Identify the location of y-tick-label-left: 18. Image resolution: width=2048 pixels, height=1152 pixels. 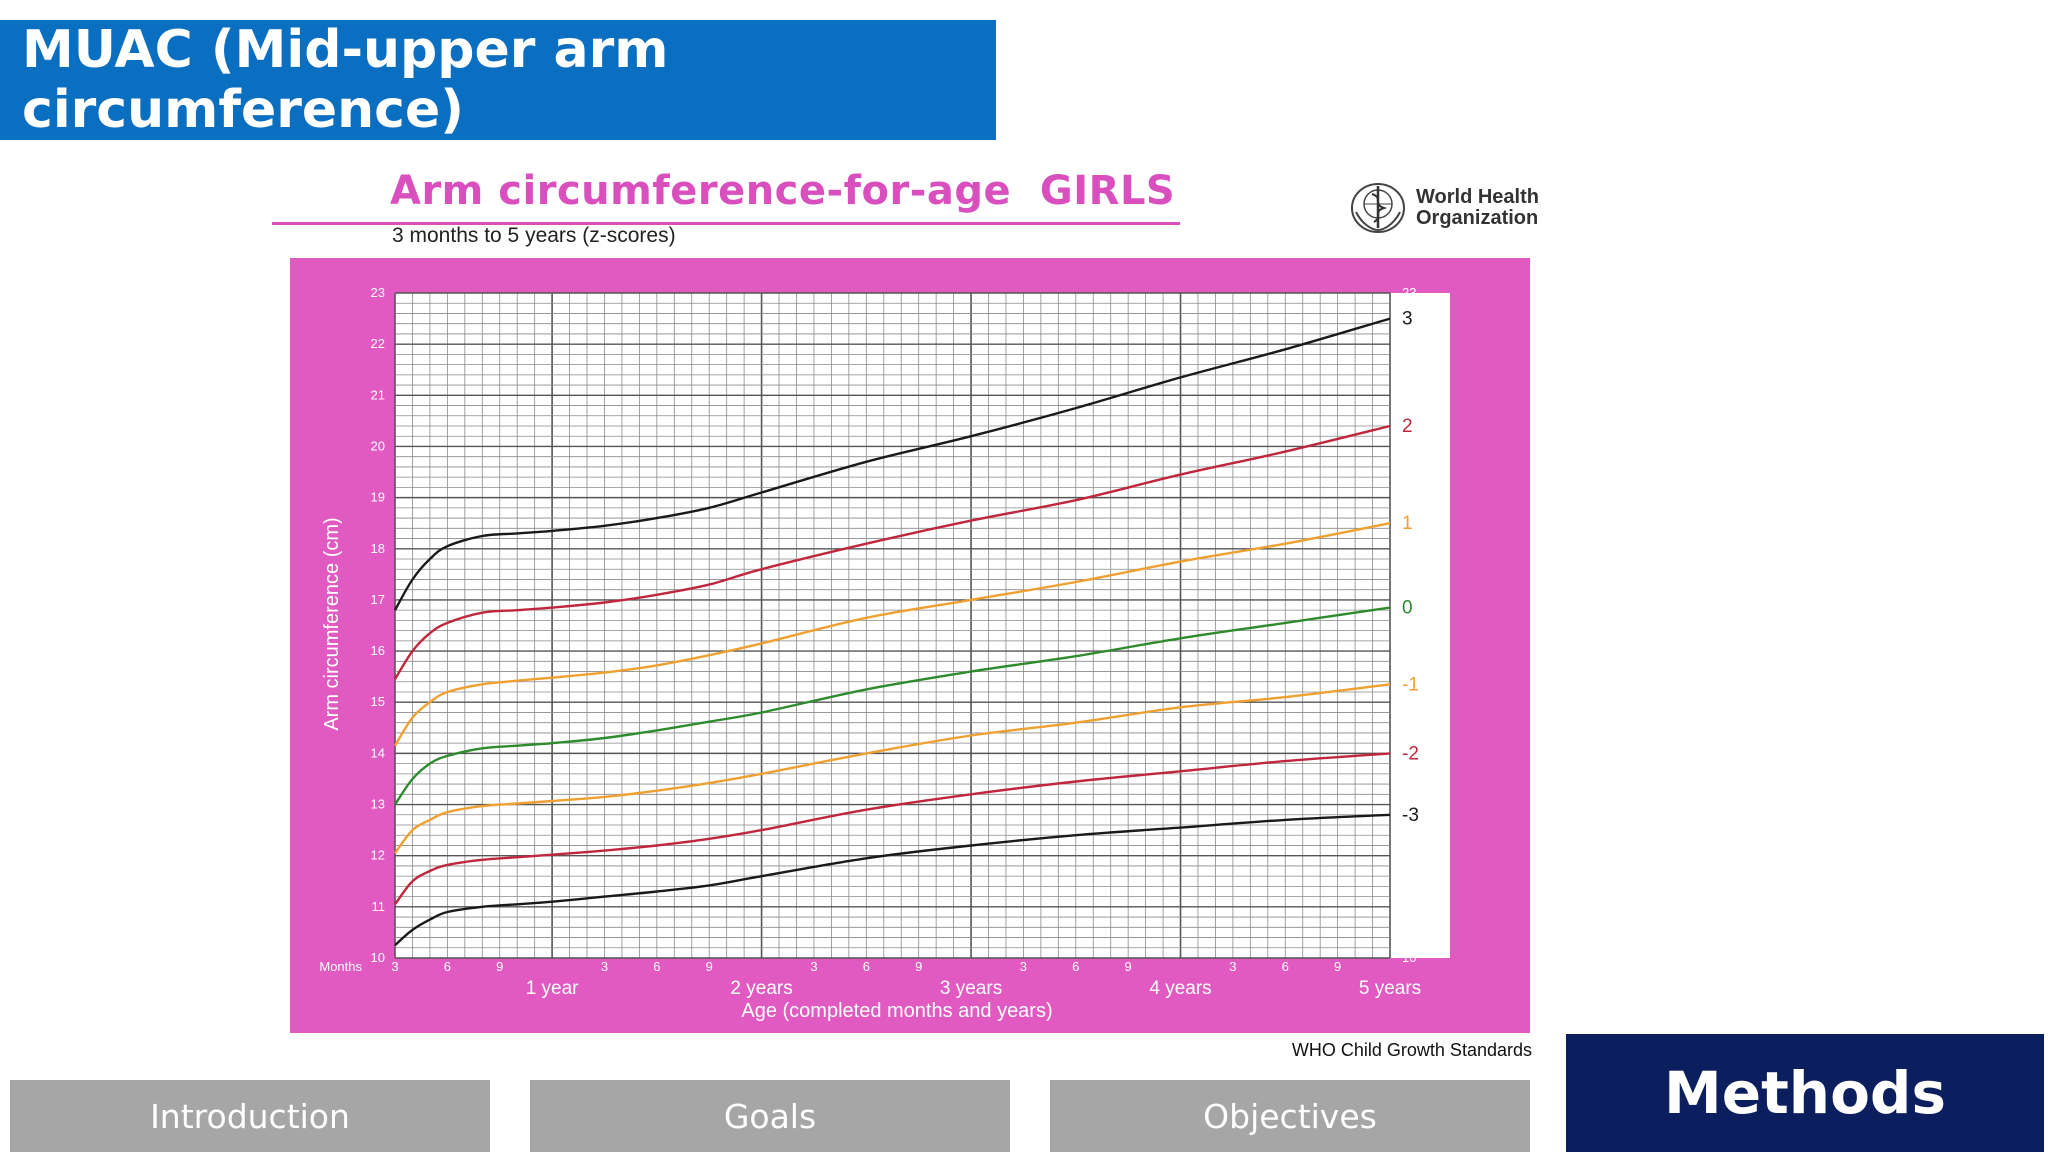
(378, 548).